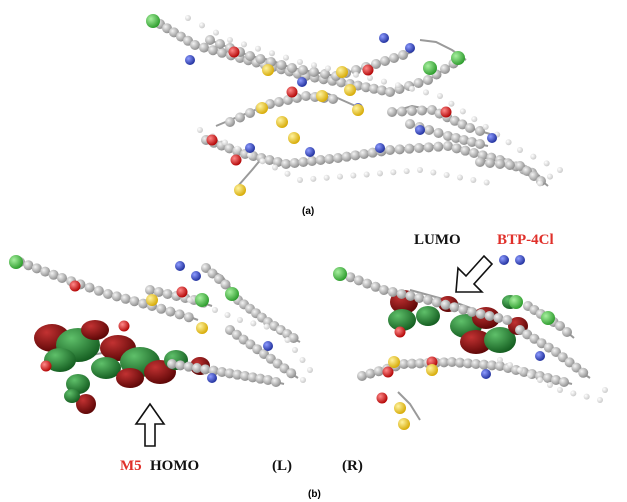 The height and width of the screenshot is (502, 627). What do you see at coordinates (314, 494) in the screenshot?
I see `panel-b-caption: (b)` at bounding box center [314, 494].